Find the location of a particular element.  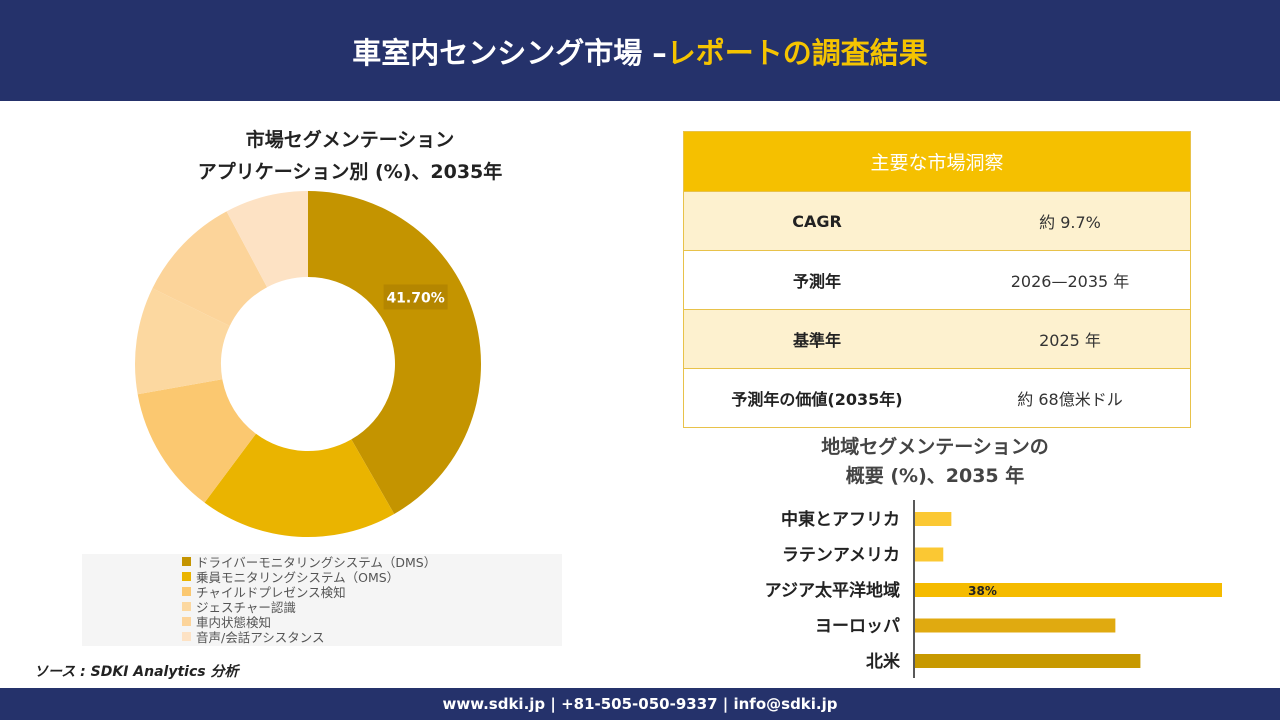

bar-chart-title: 地域セグメンテーションの 概要 (%)、2035 年 is located at coordinates (935, 462).